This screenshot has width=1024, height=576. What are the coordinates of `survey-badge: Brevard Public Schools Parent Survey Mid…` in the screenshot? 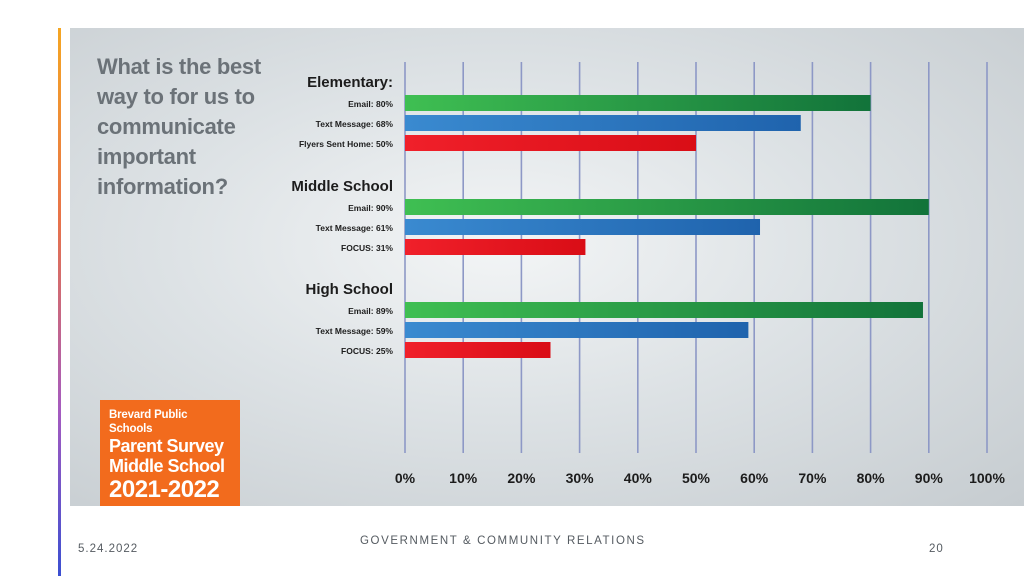 It's located at (170, 453).